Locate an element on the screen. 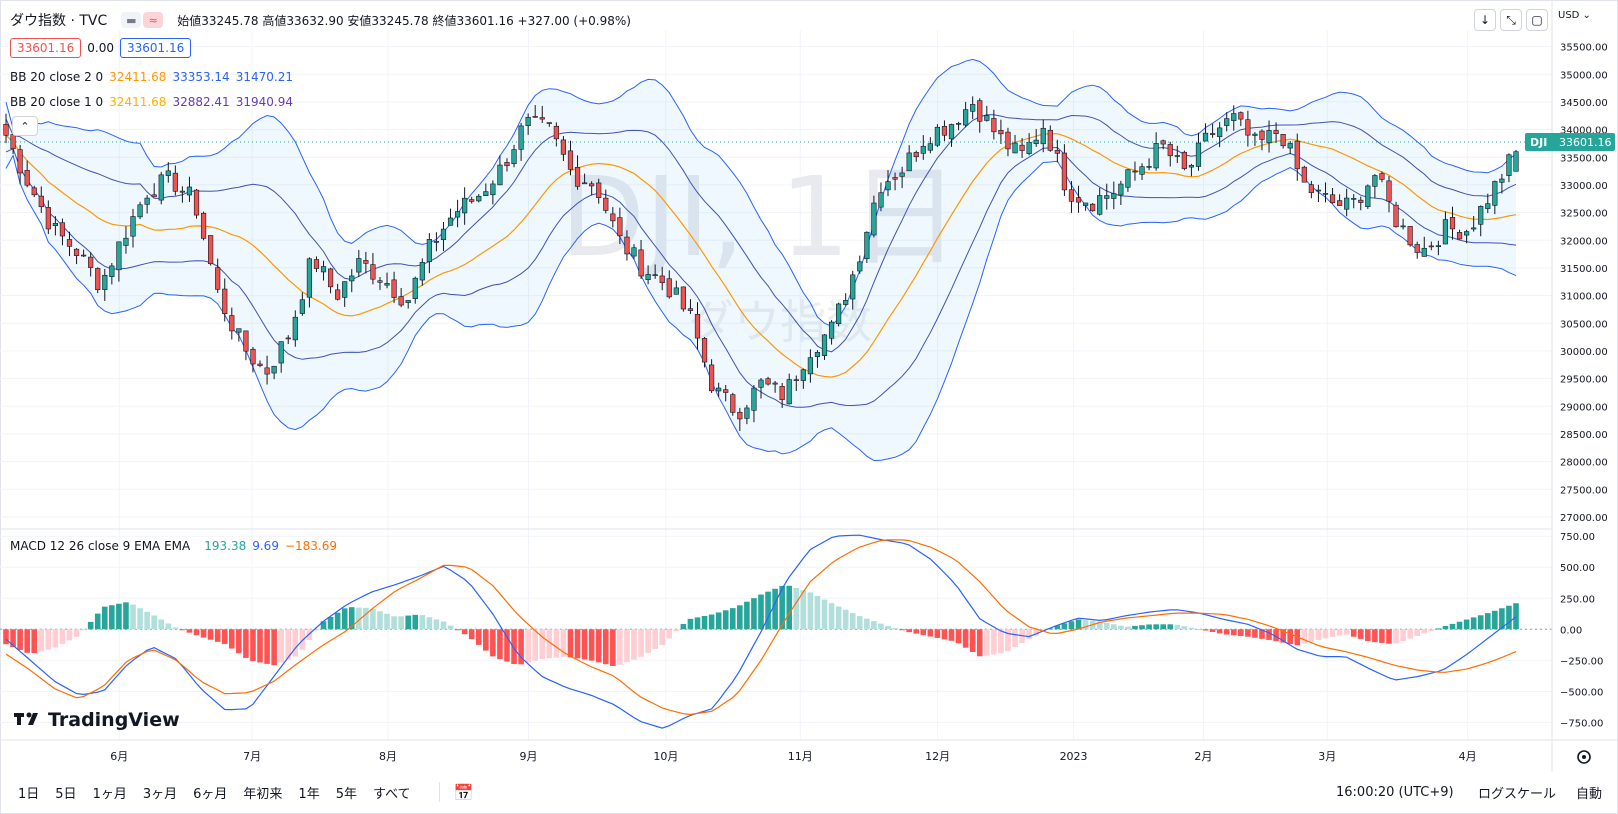  maximize-button: ⤡ is located at coordinates (1511, 20).